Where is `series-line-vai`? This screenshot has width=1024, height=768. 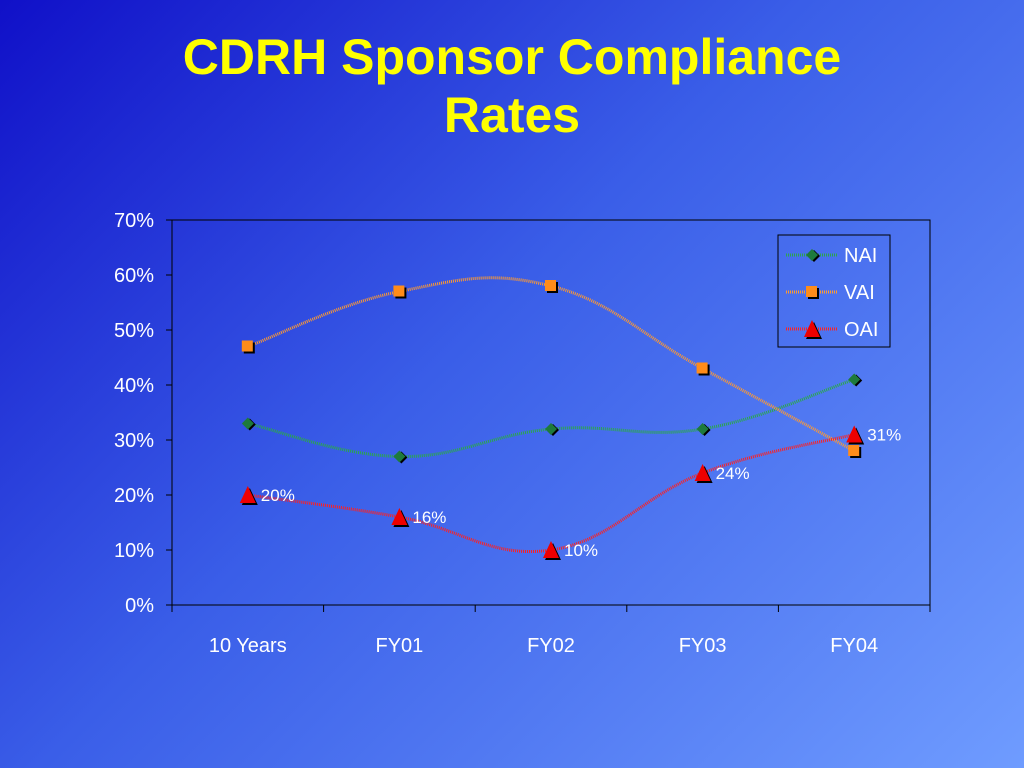 series-line-vai is located at coordinates (551, 364).